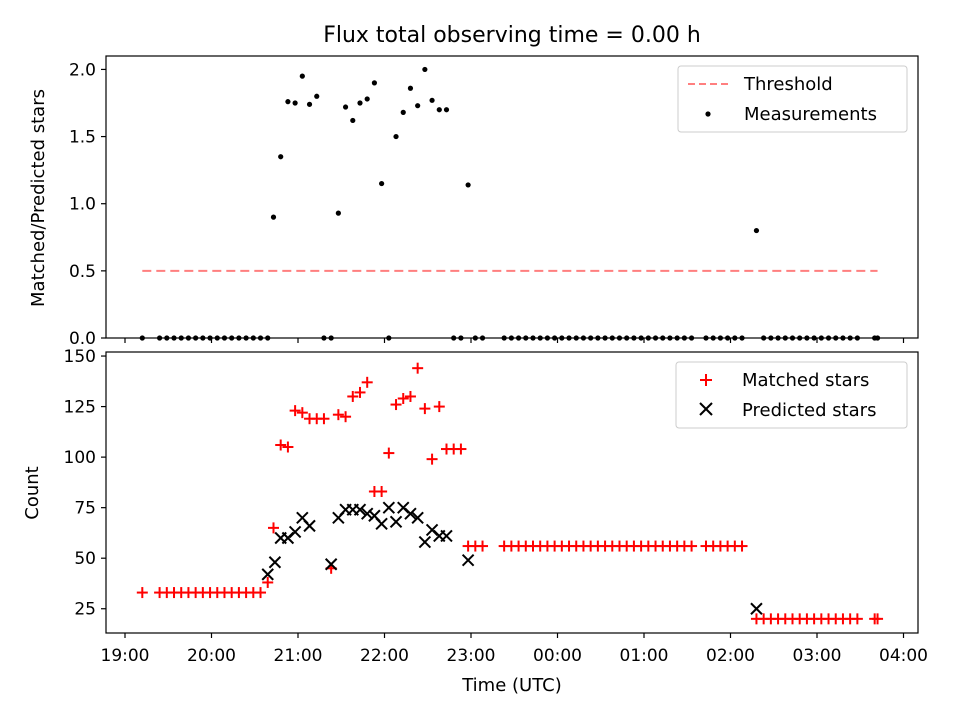 The width and height of the screenshot is (960, 720). I want to click on bottom-legend: Matched stars Predicted stars, so click(791, 395).